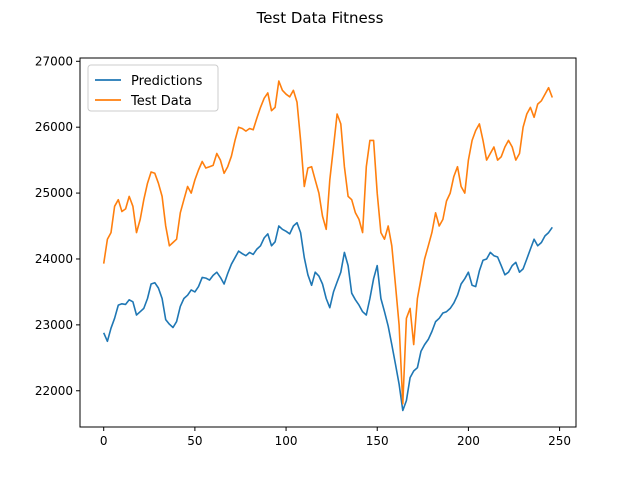 The width and height of the screenshot is (640, 480). I want to click on y-tick-label: 23000, so click(54, 325).